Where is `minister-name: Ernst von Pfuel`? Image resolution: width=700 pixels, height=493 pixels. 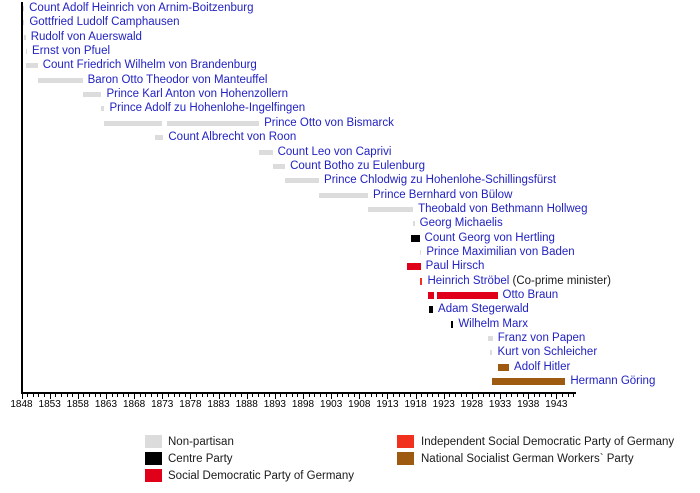 minister-name: Ernst von Pfuel is located at coordinates (71, 51).